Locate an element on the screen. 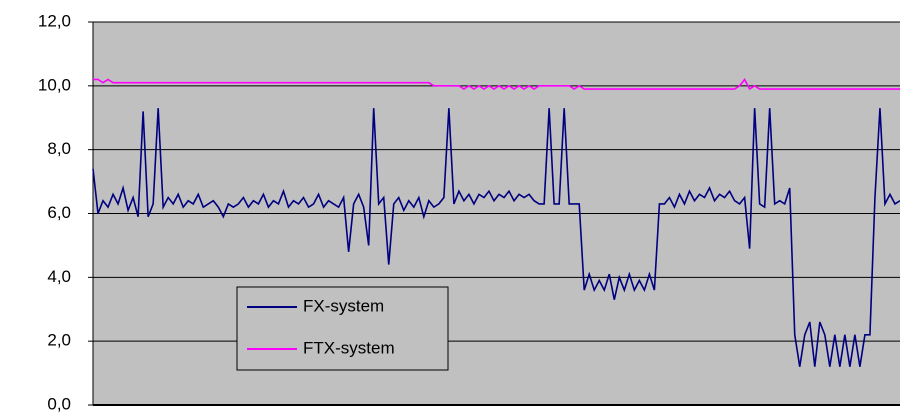 The image size is (900, 418). y-tick-label: 10,0 is located at coordinates (54, 84).